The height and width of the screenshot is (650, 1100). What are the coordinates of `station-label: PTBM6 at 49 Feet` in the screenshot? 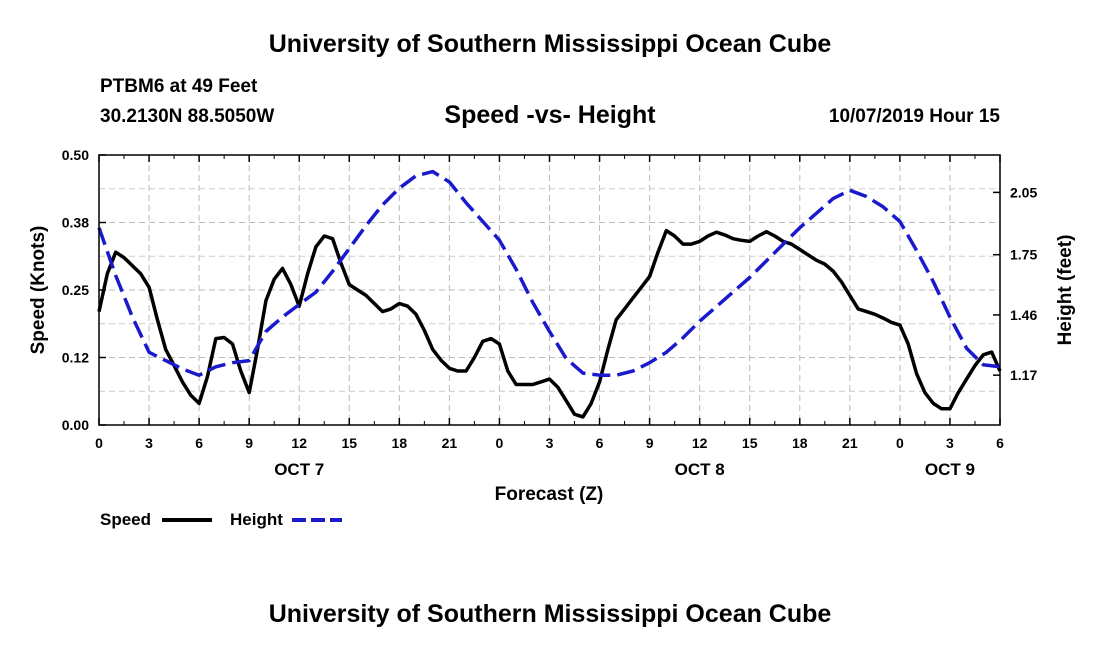 It's located at (179, 86).